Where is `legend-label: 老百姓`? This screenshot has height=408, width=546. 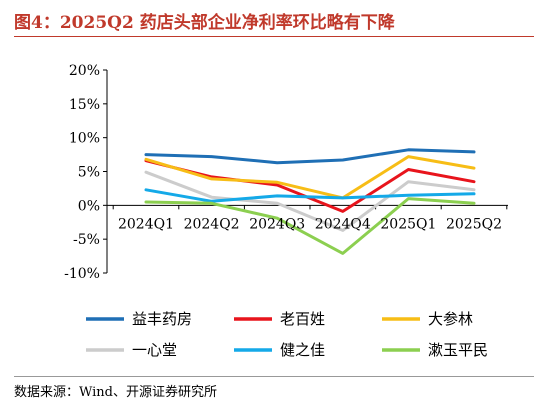 legend-label: 老百姓 is located at coordinates (302, 319).